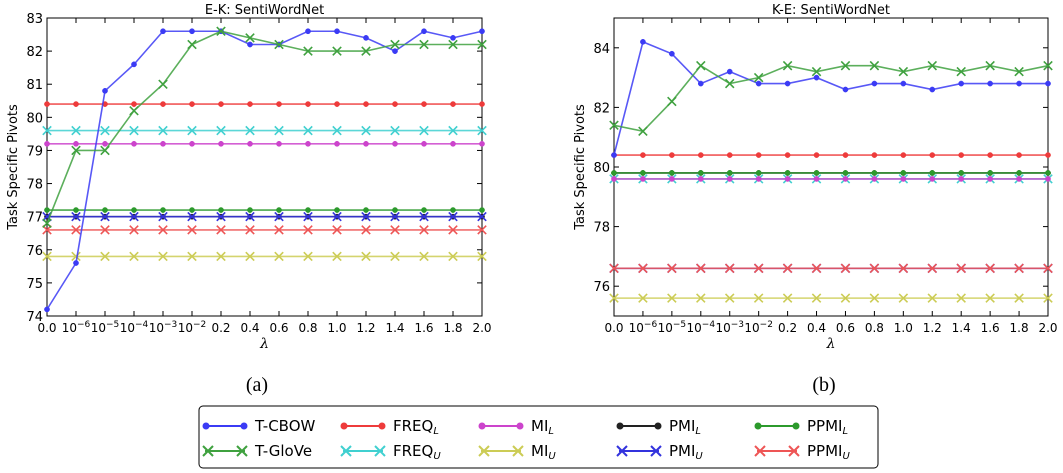 This screenshot has height=473, width=1063. What do you see at coordinates (285, 426) in the screenshot?
I see `legend-label: T-CBOW` at bounding box center [285, 426].